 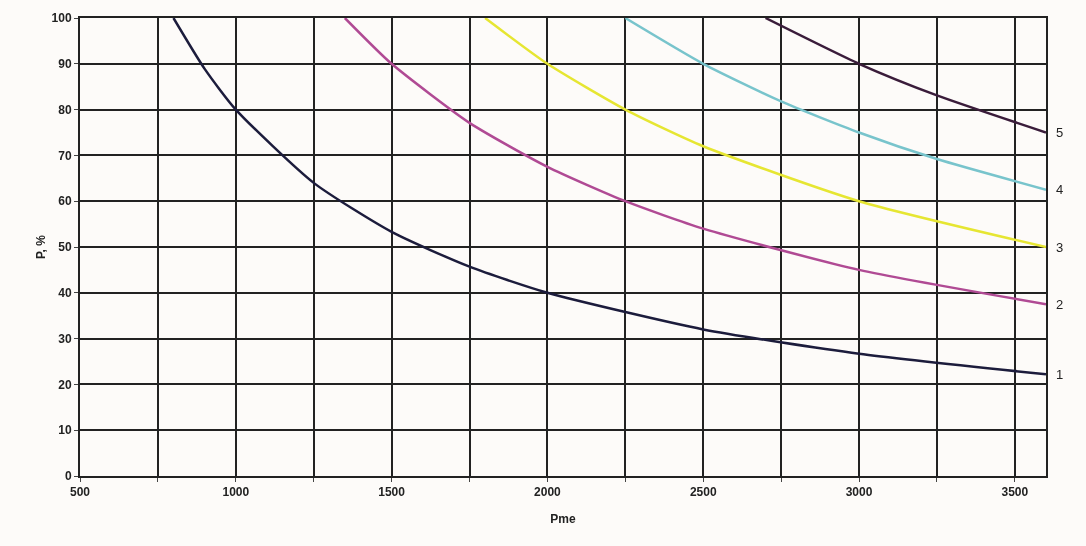 I want to click on series-label: 5, so click(x=1060, y=132).